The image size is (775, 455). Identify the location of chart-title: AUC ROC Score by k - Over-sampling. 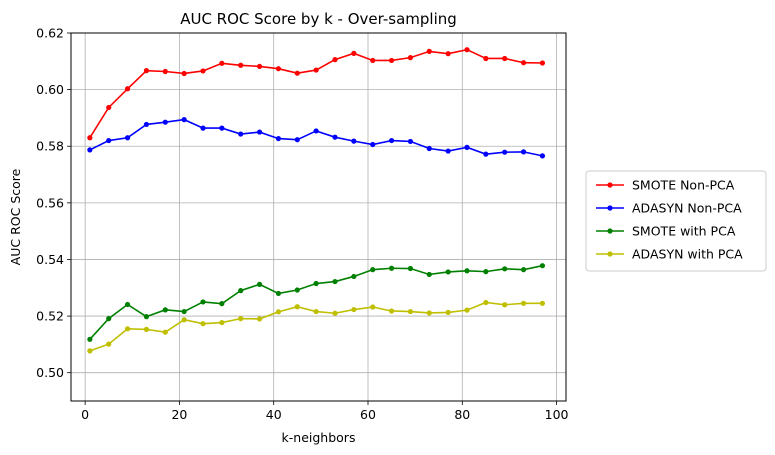
(318, 19).